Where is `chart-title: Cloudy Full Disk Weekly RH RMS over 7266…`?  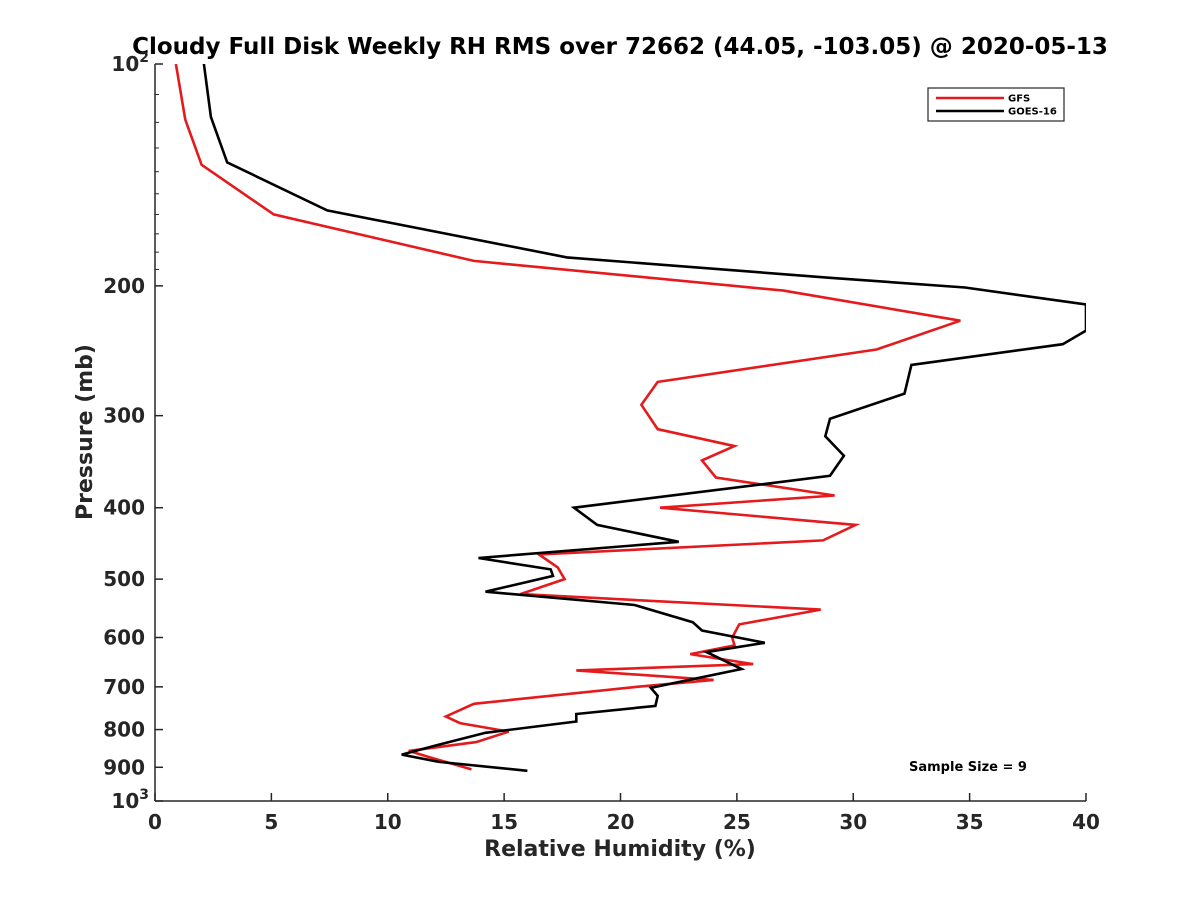
chart-title: Cloudy Full Disk Weekly RH RMS over 7266… is located at coordinates (620, 47).